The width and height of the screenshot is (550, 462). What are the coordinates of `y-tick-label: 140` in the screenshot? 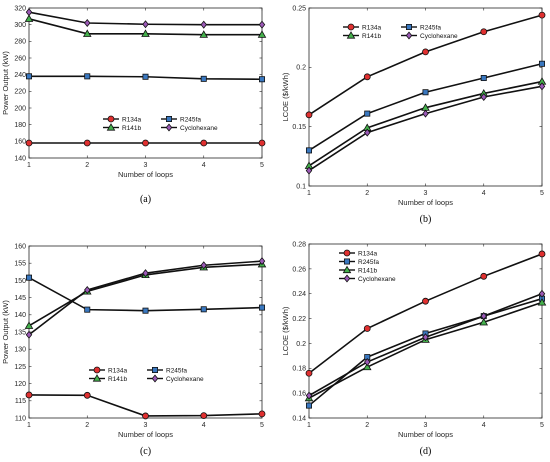 It's located at (20, 315).